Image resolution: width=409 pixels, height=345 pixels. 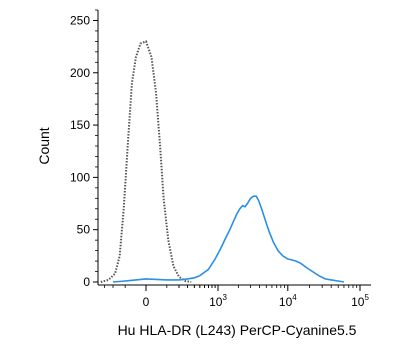 What do you see at coordinates (80, 73) in the screenshot?
I see `y-tick-label: 200` at bounding box center [80, 73].